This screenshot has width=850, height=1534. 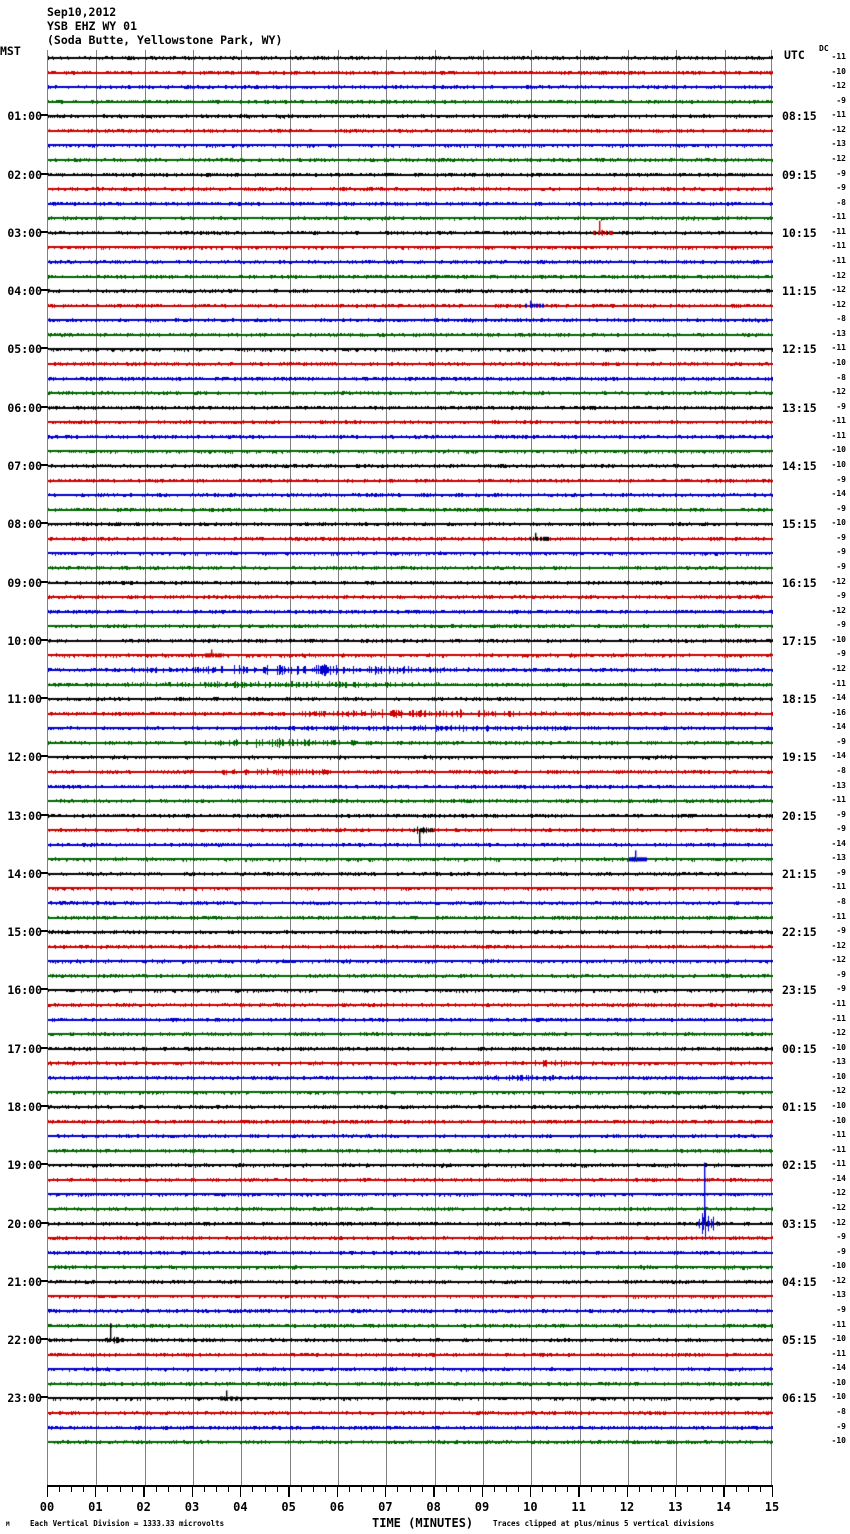 I want to click on mst-hour-label: 17:00, so click(x=24, y=1048).